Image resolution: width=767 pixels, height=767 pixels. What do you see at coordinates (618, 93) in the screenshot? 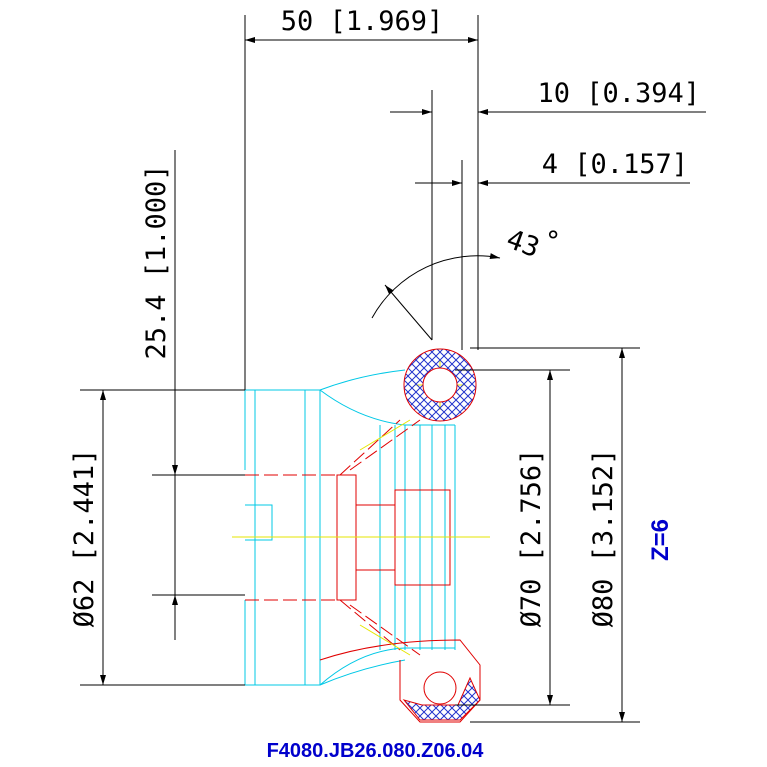
I see `dim-label: 10 [0.394]` at bounding box center [618, 93].